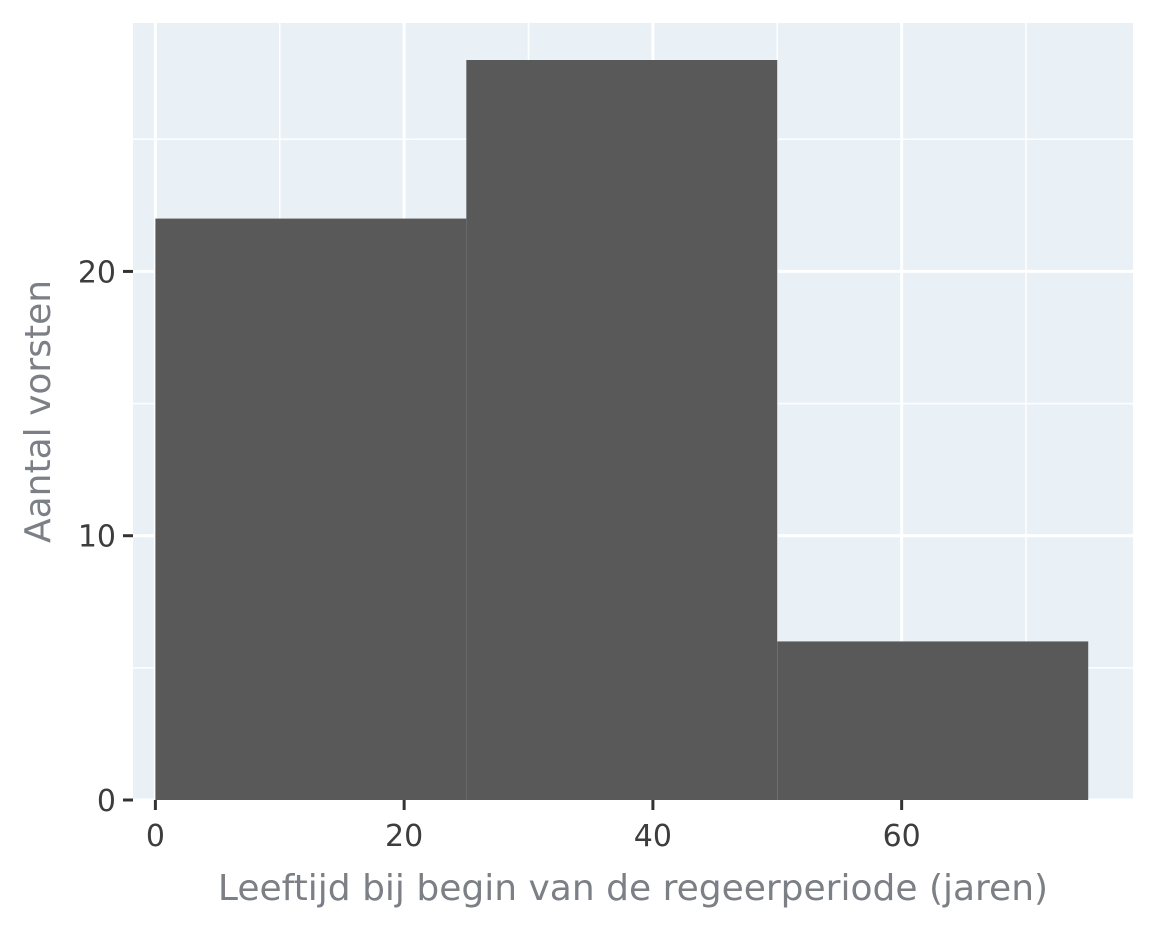  What do you see at coordinates (155, 836) in the screenshot?
I see `x-tick-label: 0` at bounding box center [155, 836].